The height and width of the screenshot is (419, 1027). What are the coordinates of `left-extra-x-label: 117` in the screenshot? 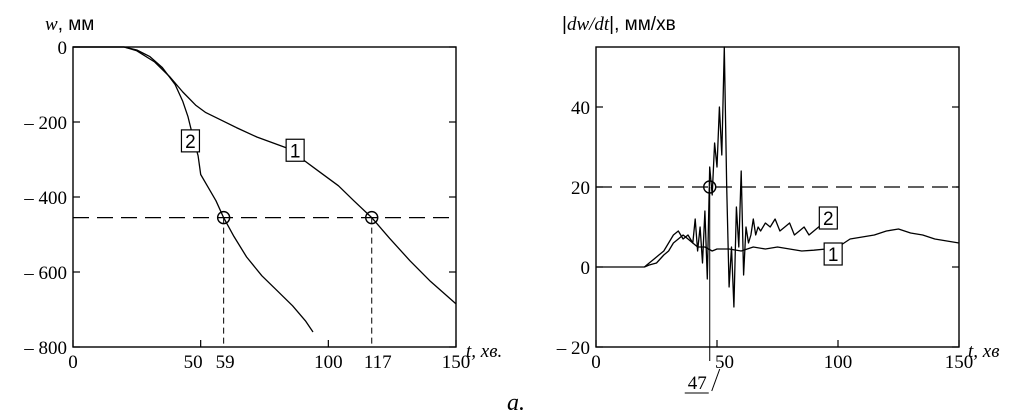 It's located at (378, 362).